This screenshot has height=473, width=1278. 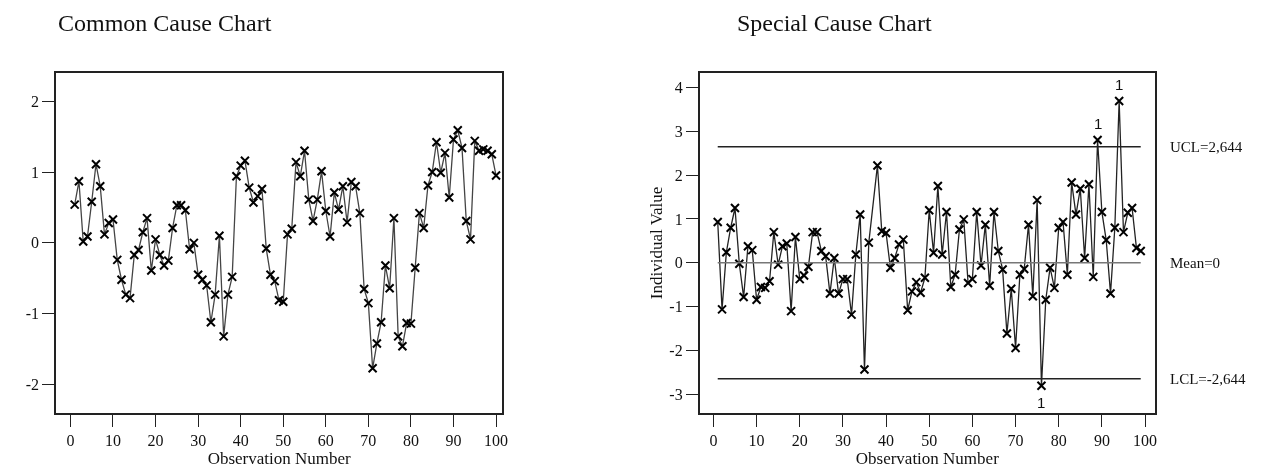 What do you see at coordinates (676, 395) in the screenshot?
I see `y-tick-label: -3` at bounding box center [676, 395].